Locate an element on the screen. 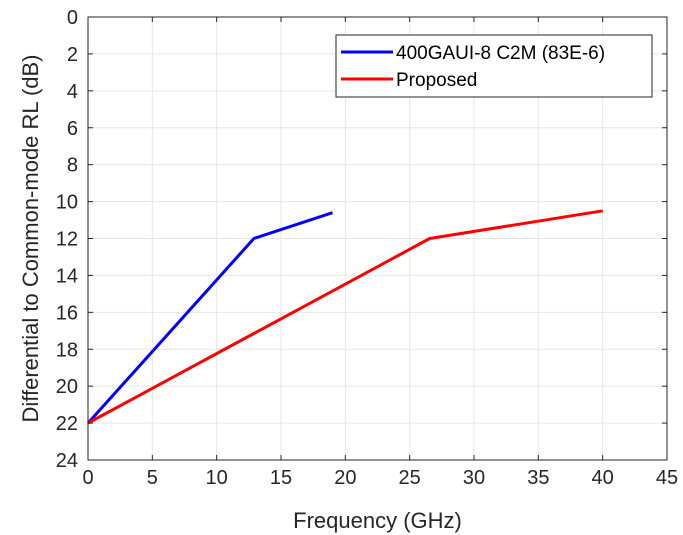  y-tick-label: 4 is located at coordinates (72, 92).